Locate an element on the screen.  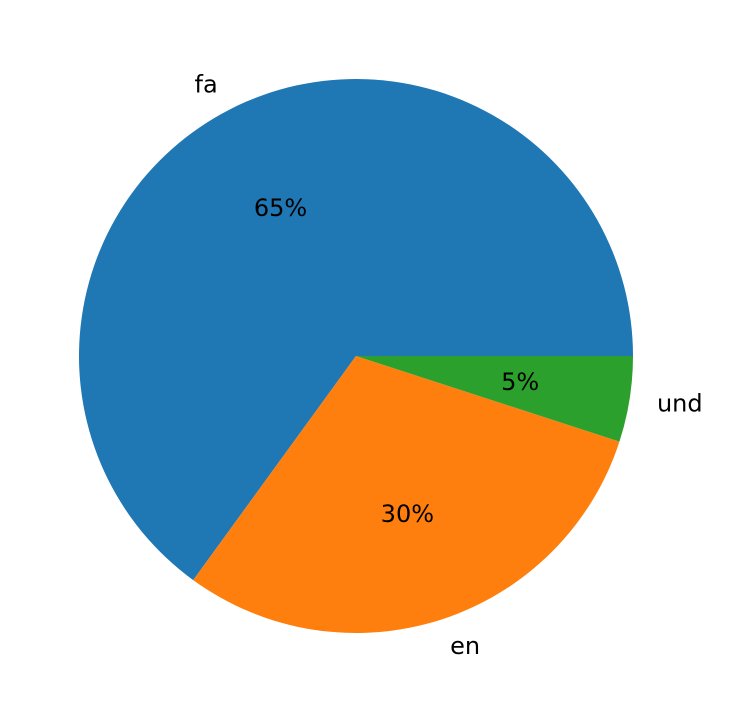
pct-label-und: 5% is located at coordinates (520, 382).